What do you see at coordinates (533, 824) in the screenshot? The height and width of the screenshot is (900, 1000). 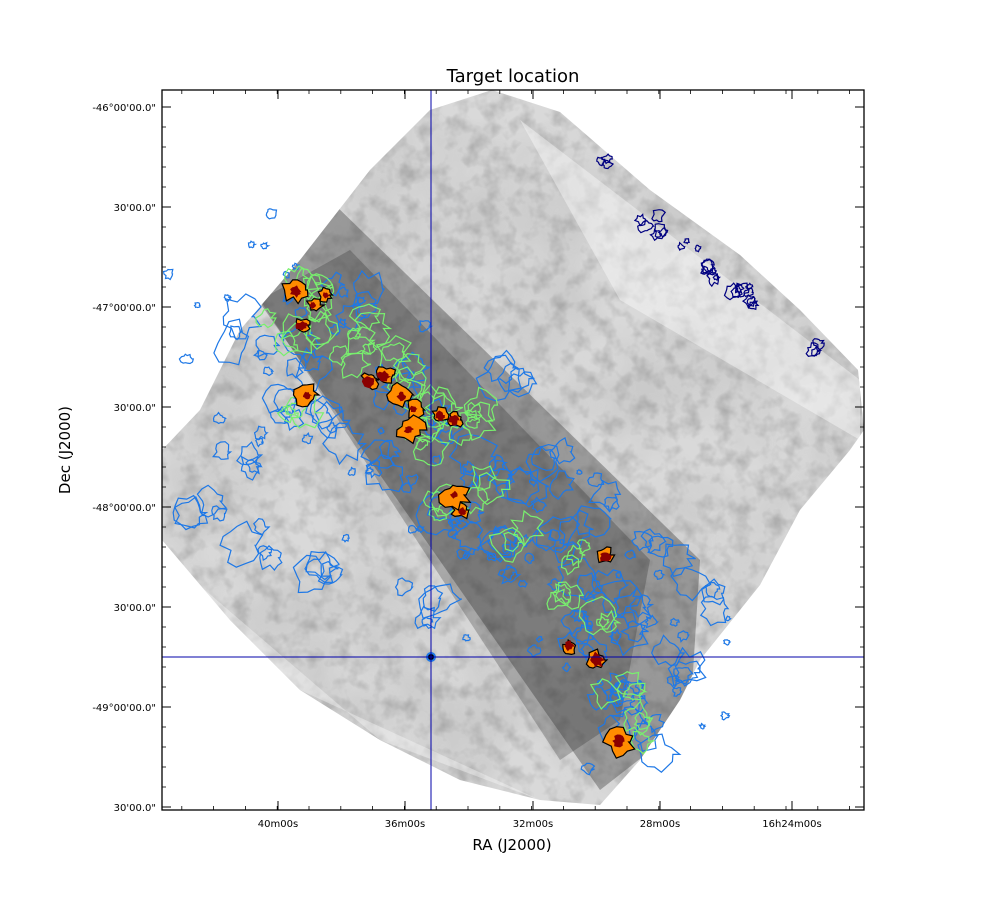 I see `x-tick-label: 32m00s` at bounding box center [533, 824].